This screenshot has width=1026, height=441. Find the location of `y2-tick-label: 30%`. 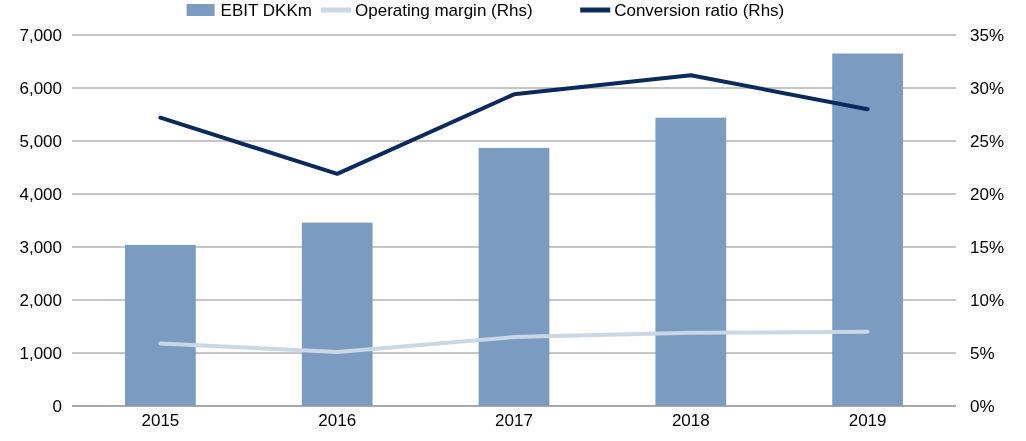

y2-tick-label: 30% is located at coordinates (987, 88).